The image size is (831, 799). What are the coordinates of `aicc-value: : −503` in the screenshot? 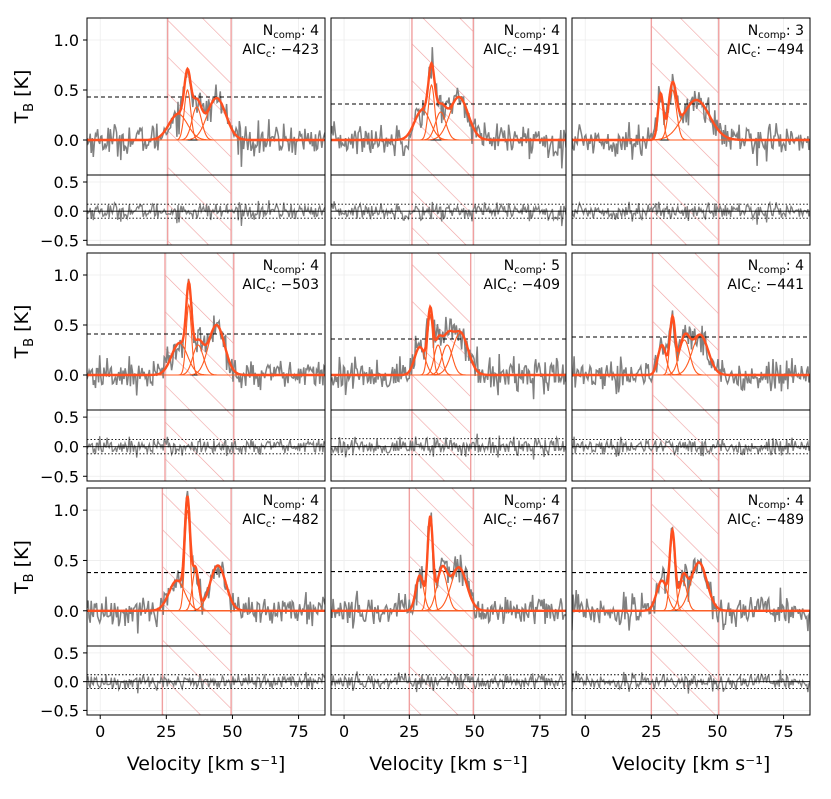 It's located at (295, 285).